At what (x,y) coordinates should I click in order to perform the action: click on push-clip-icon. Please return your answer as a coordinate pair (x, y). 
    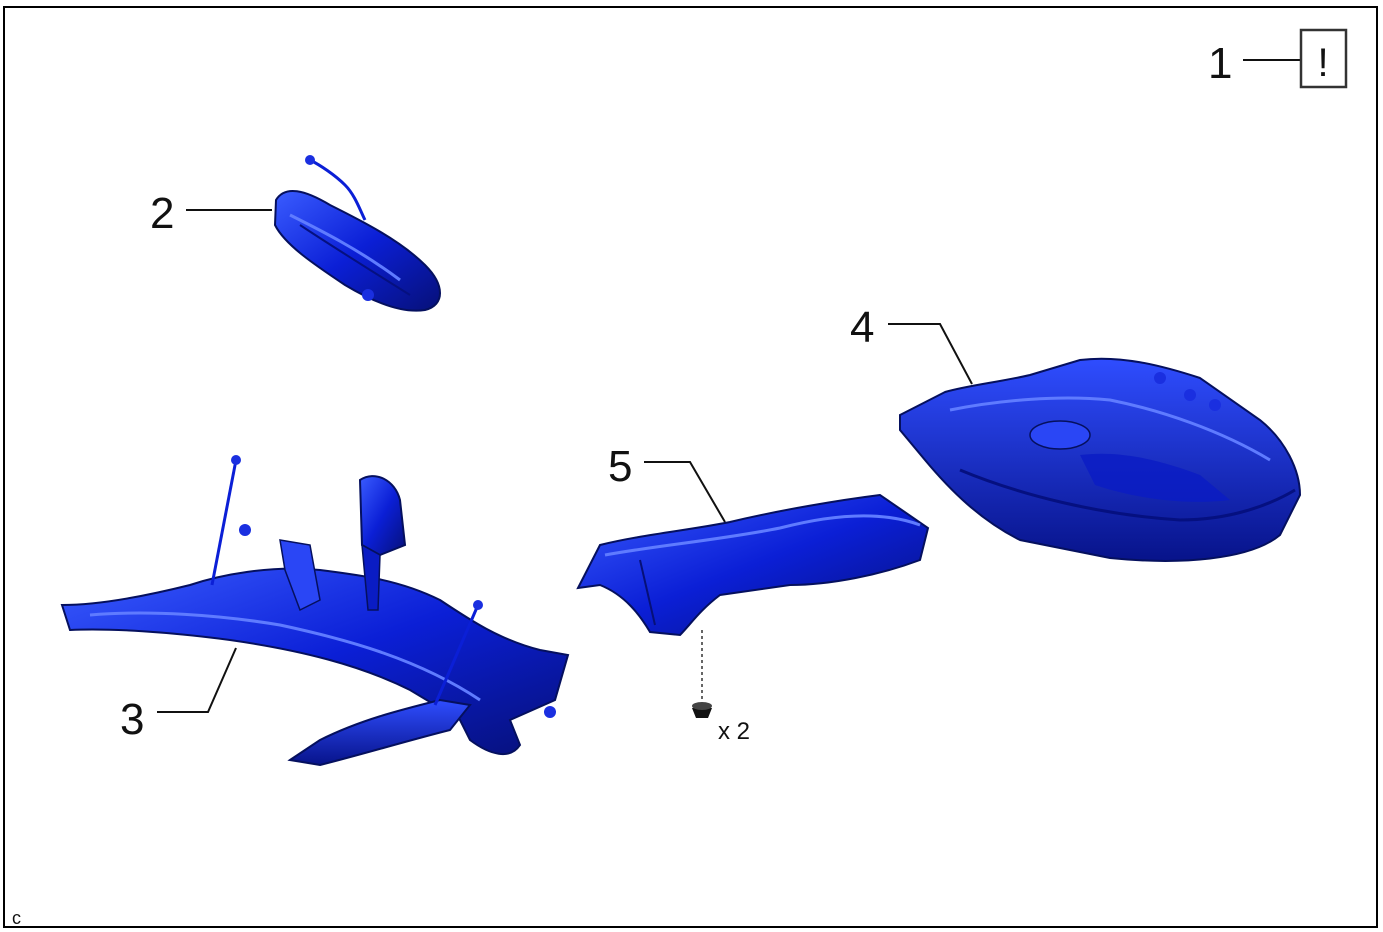
    Looking at the image, I should click on (702, 713).